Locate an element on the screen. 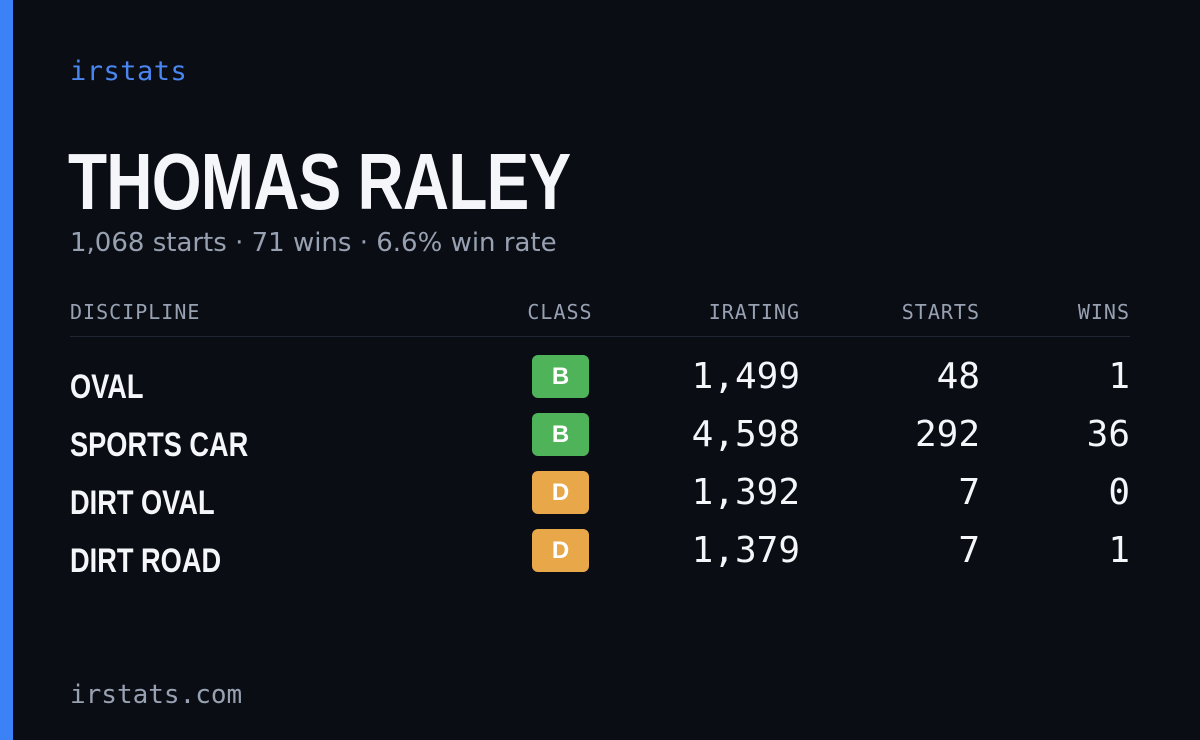 The height and width of the screenshot is (740, 1200). driver-name: THOMAS RALEY is located at coordinates (319, 181).